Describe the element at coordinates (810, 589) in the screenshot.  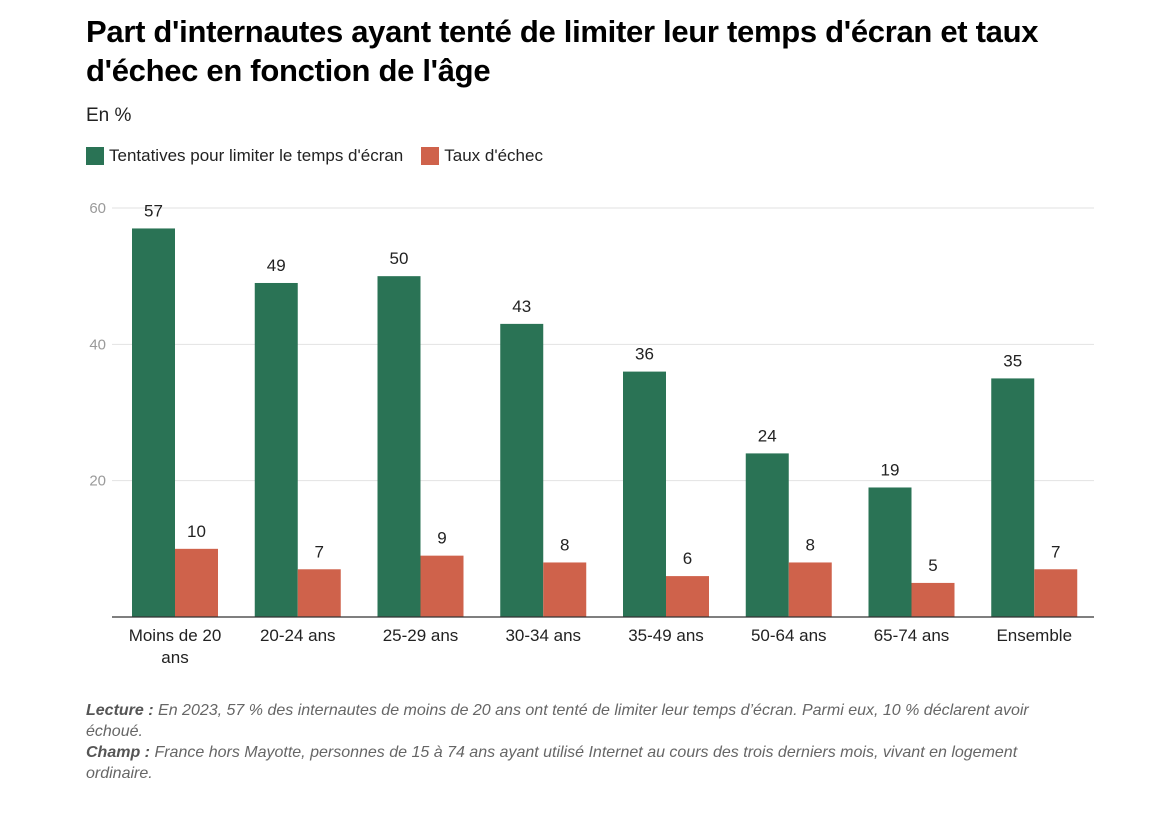
I see `bar-s1-c5` at that location.